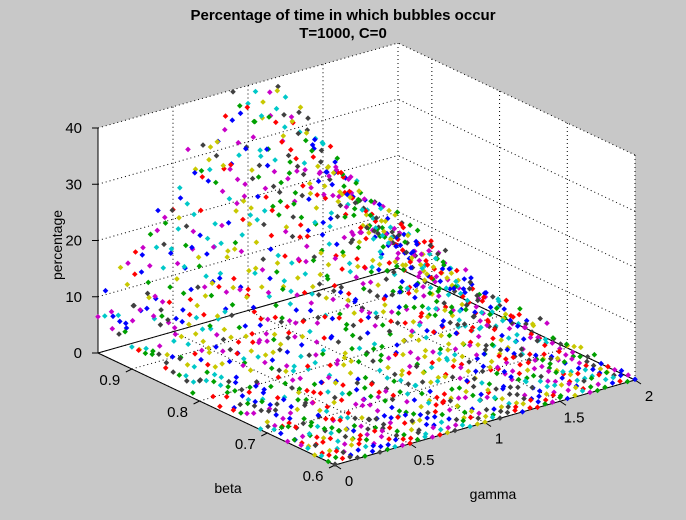 This screenshot has height=520, width=686. I want to click on y-tick-mark, so click(196, 402).